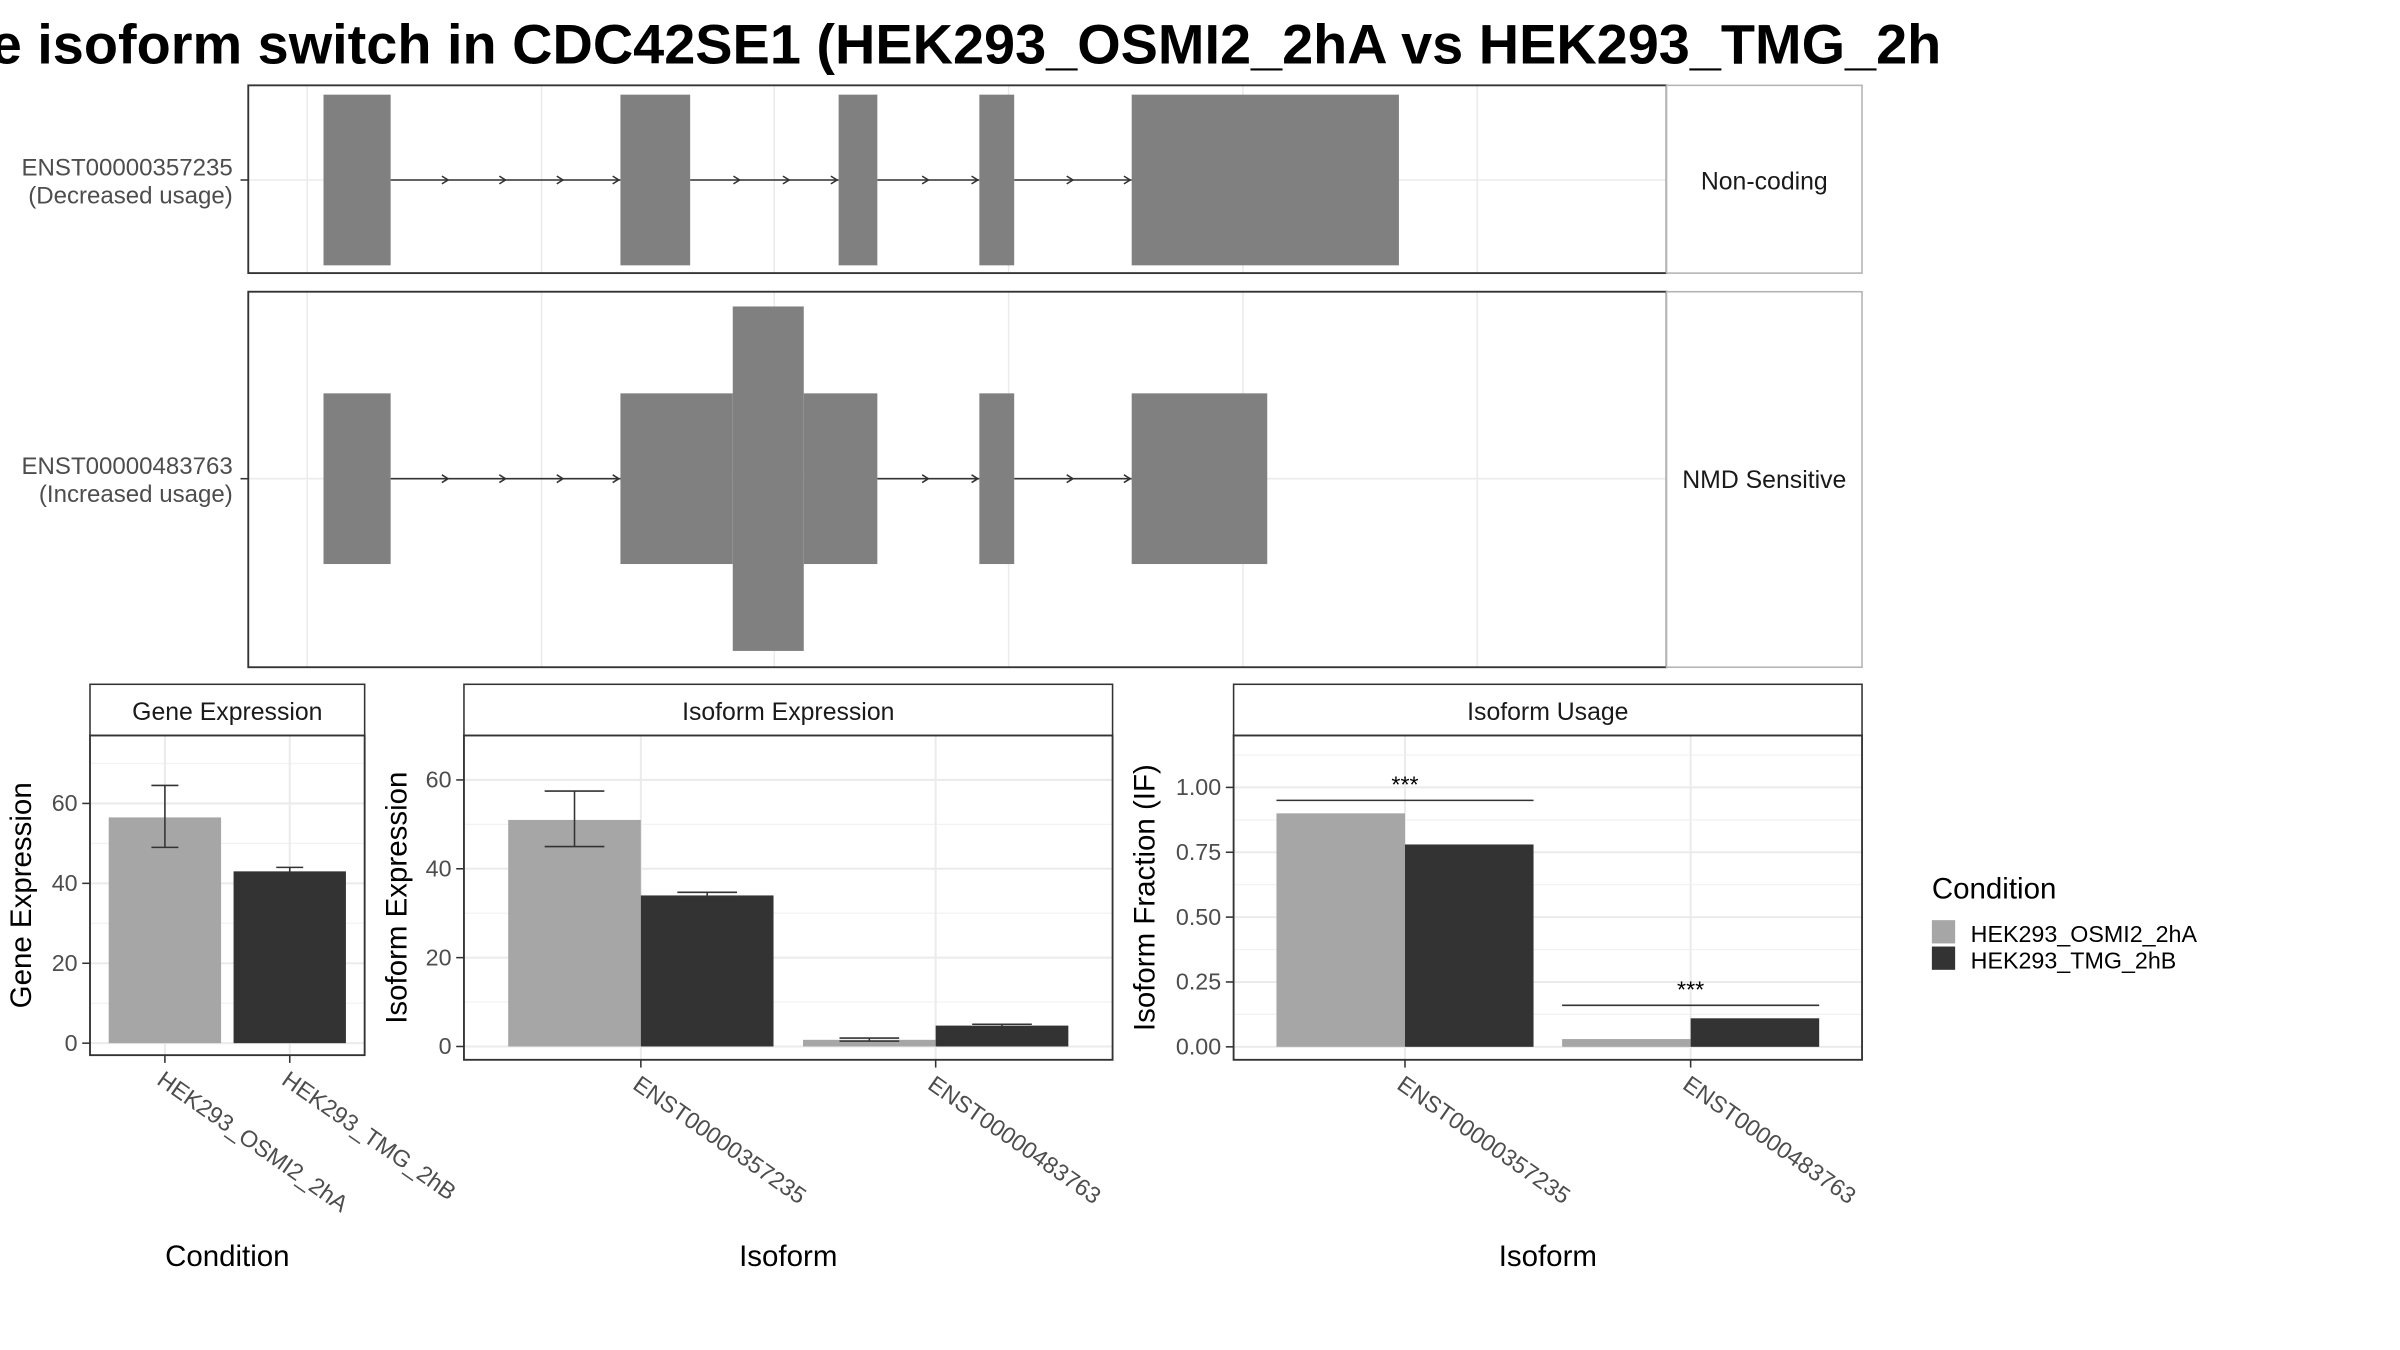 This screenshot has width=2400, height=1350. What do you see at coordinates (136, 494) in the screenshot?
I see `isoform-usage-label: (Increased usage)` at bounding box center [136, 494].